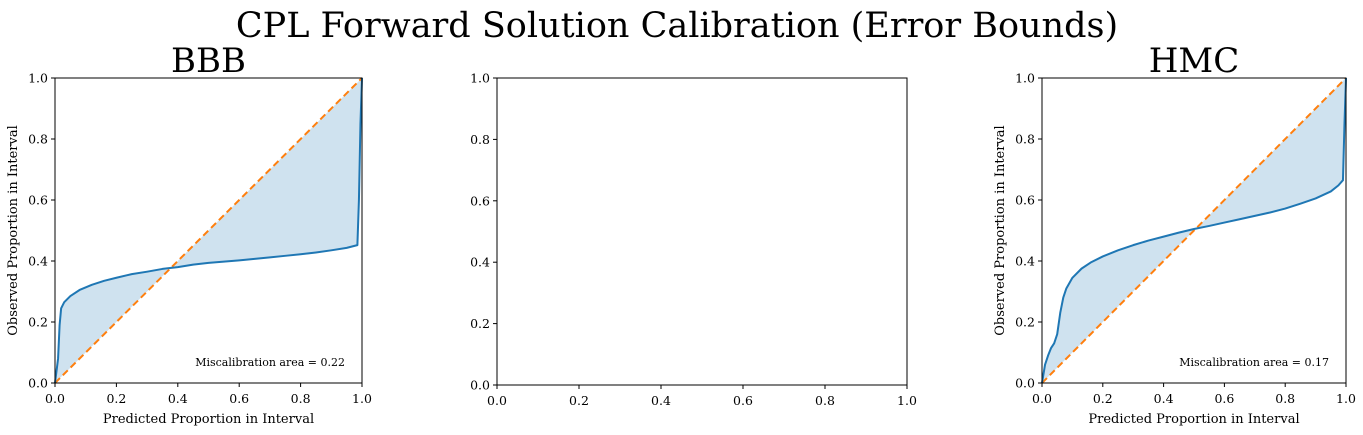  Describe the element at coordinates (208, 61) in the screenshot. I see `subplot-title: BBB` at that location.